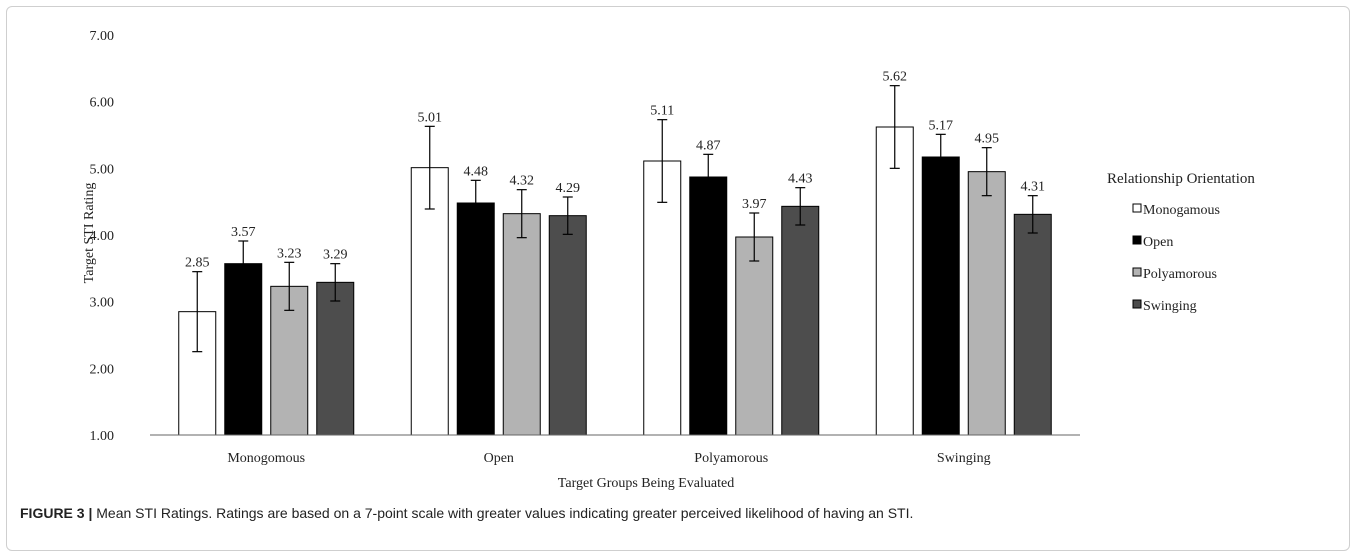  What do you see at coordinates (964, 458) in the screenshot?
I see `x-tick-label: Swinging` at bounding box center [964, 458].